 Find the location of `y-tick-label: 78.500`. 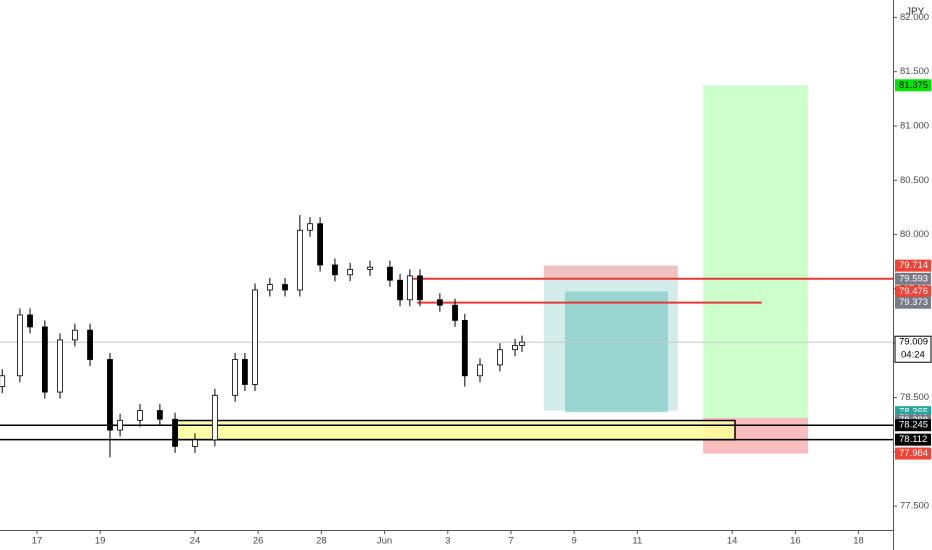

y-tick-label: 78.500 is located at coordinates (914, 397).